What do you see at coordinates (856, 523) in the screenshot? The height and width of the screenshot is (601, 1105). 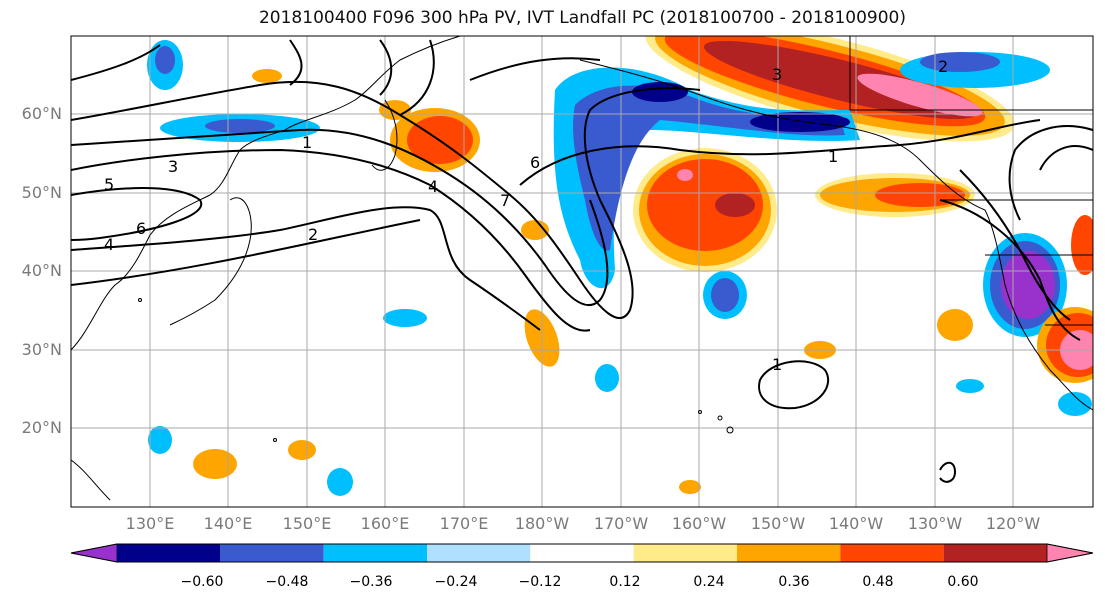 I see `lon-label: 140°W` at bounding box center [856, 523].